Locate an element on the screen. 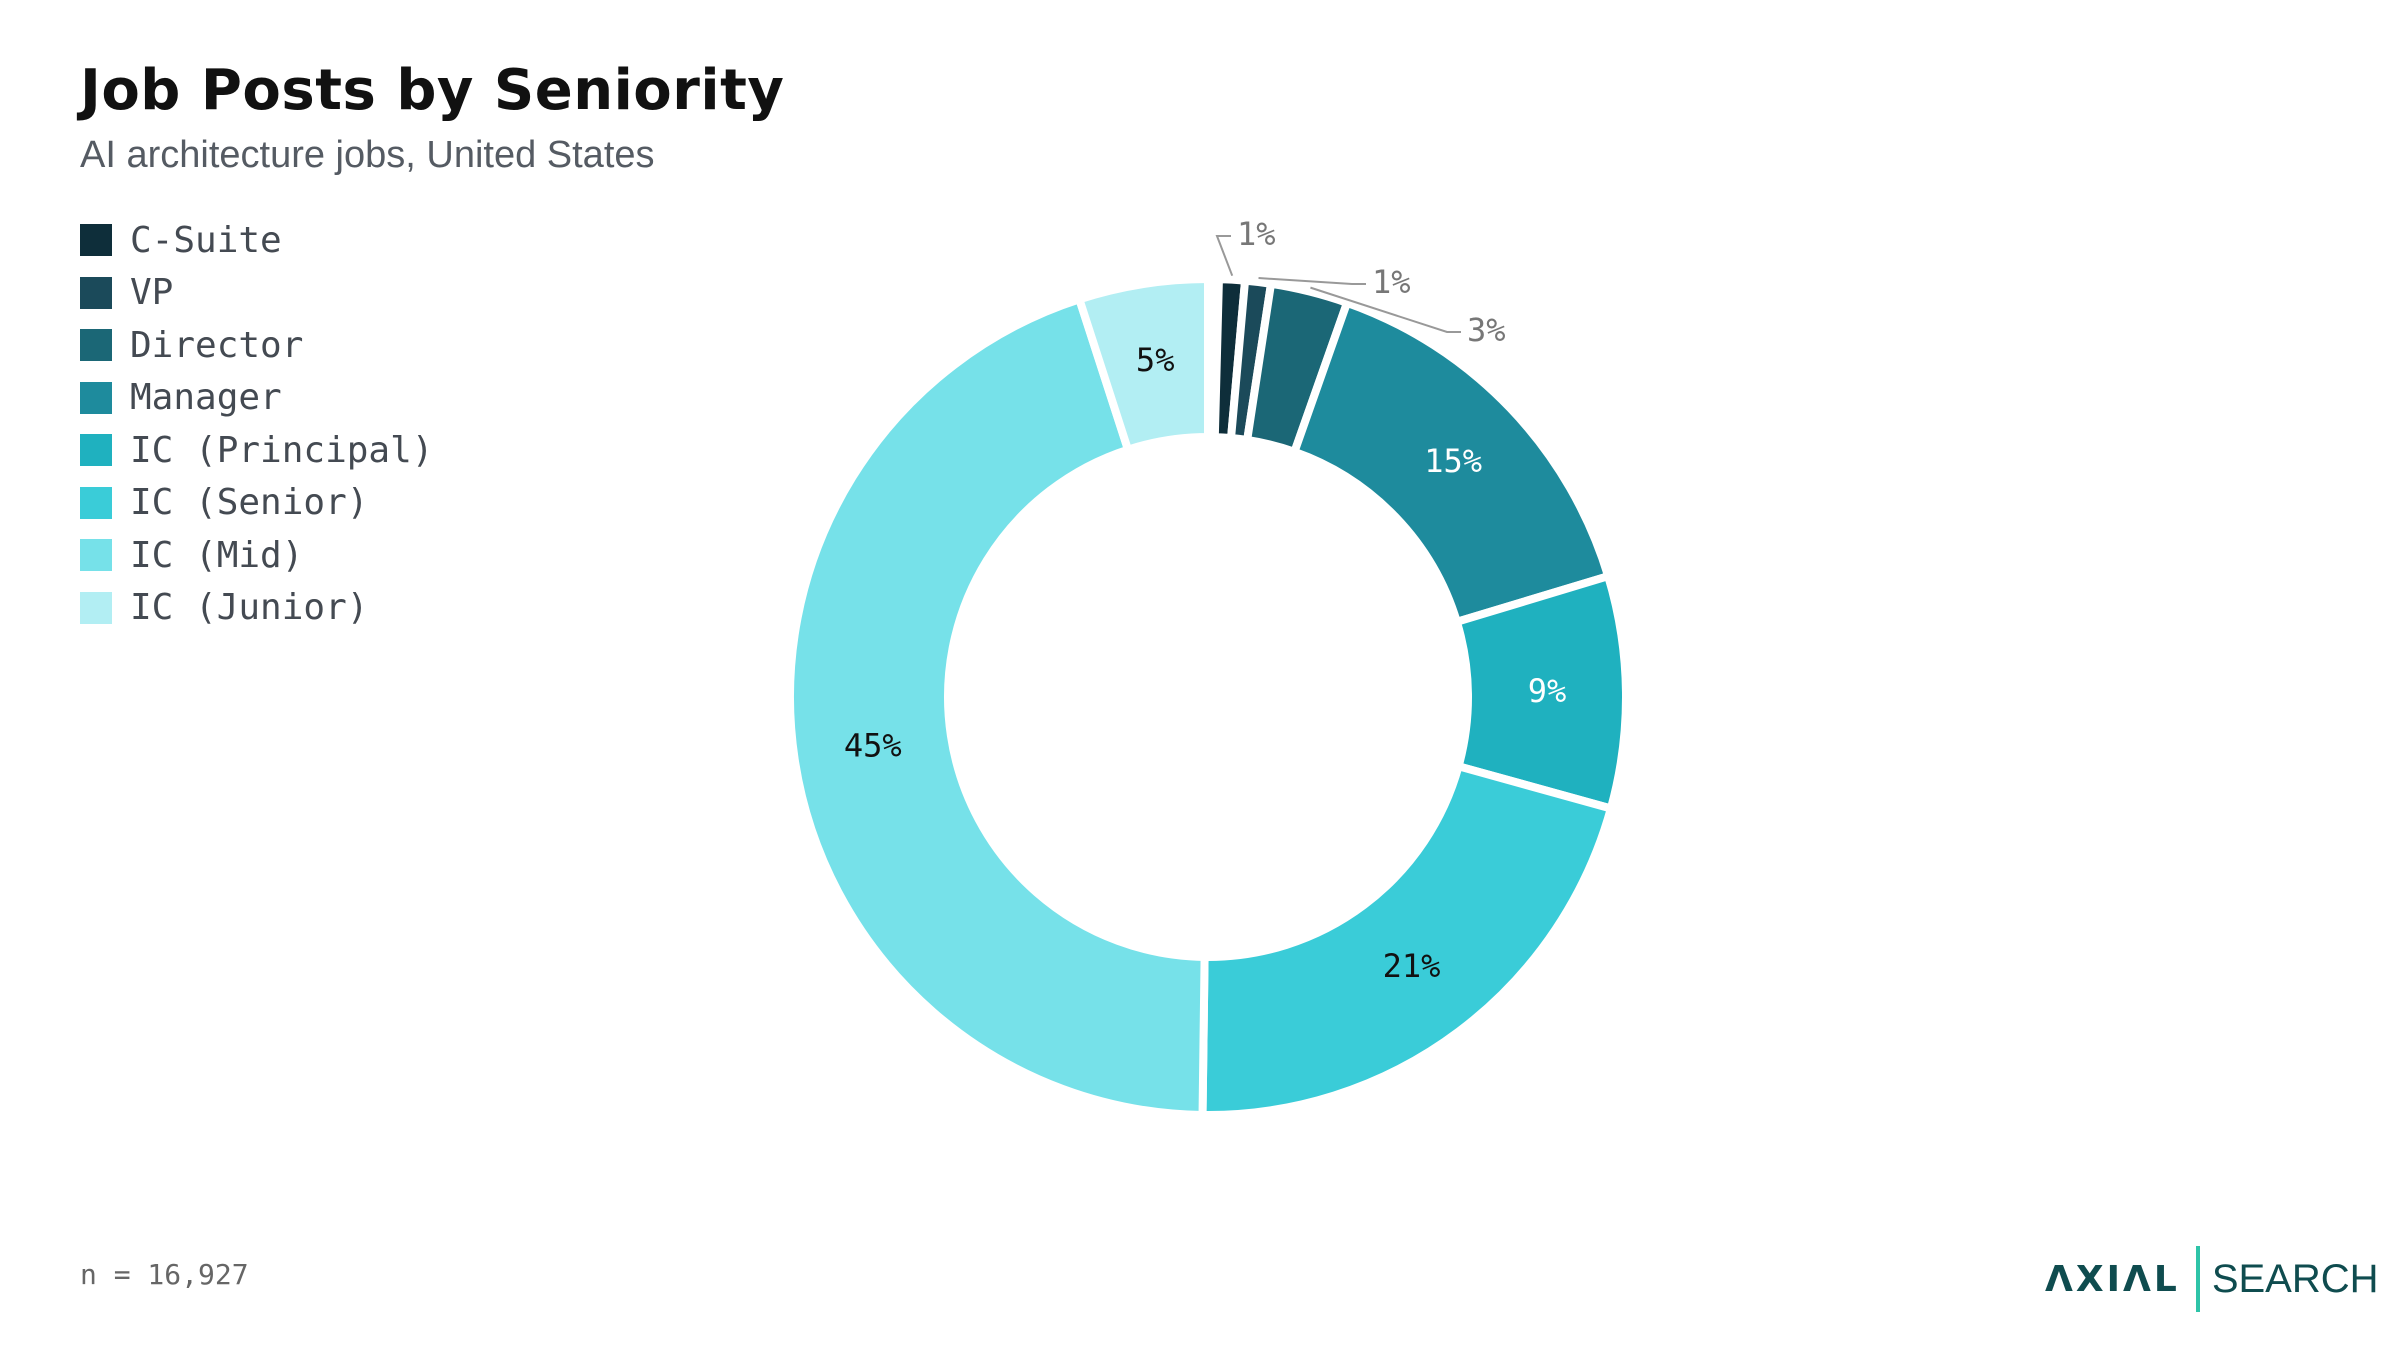 This screenshot has width=2400, height=1350. slice-label: 3% is located at coordinates (1486, 330).